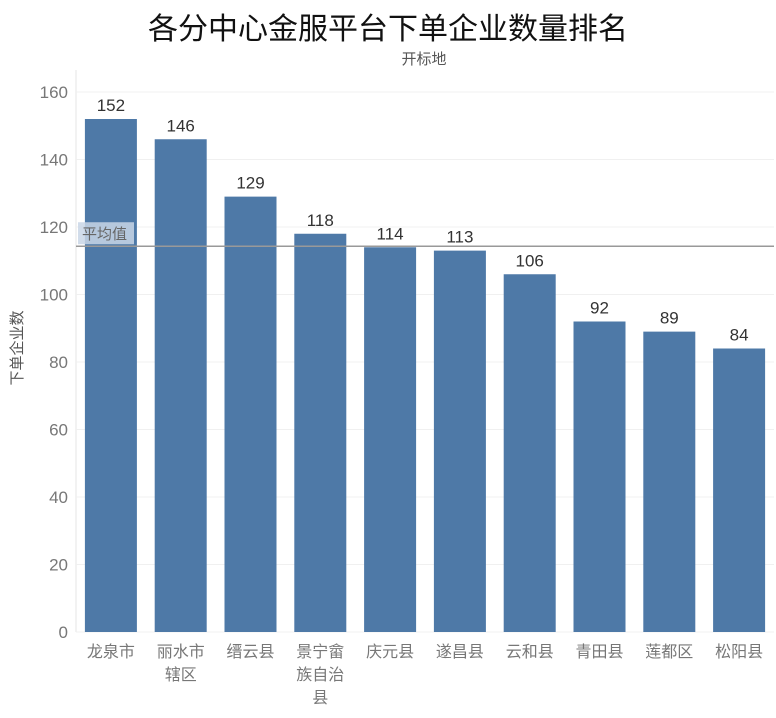  I want to click on x-tick-label: 龙泉市, so click(111, 651).